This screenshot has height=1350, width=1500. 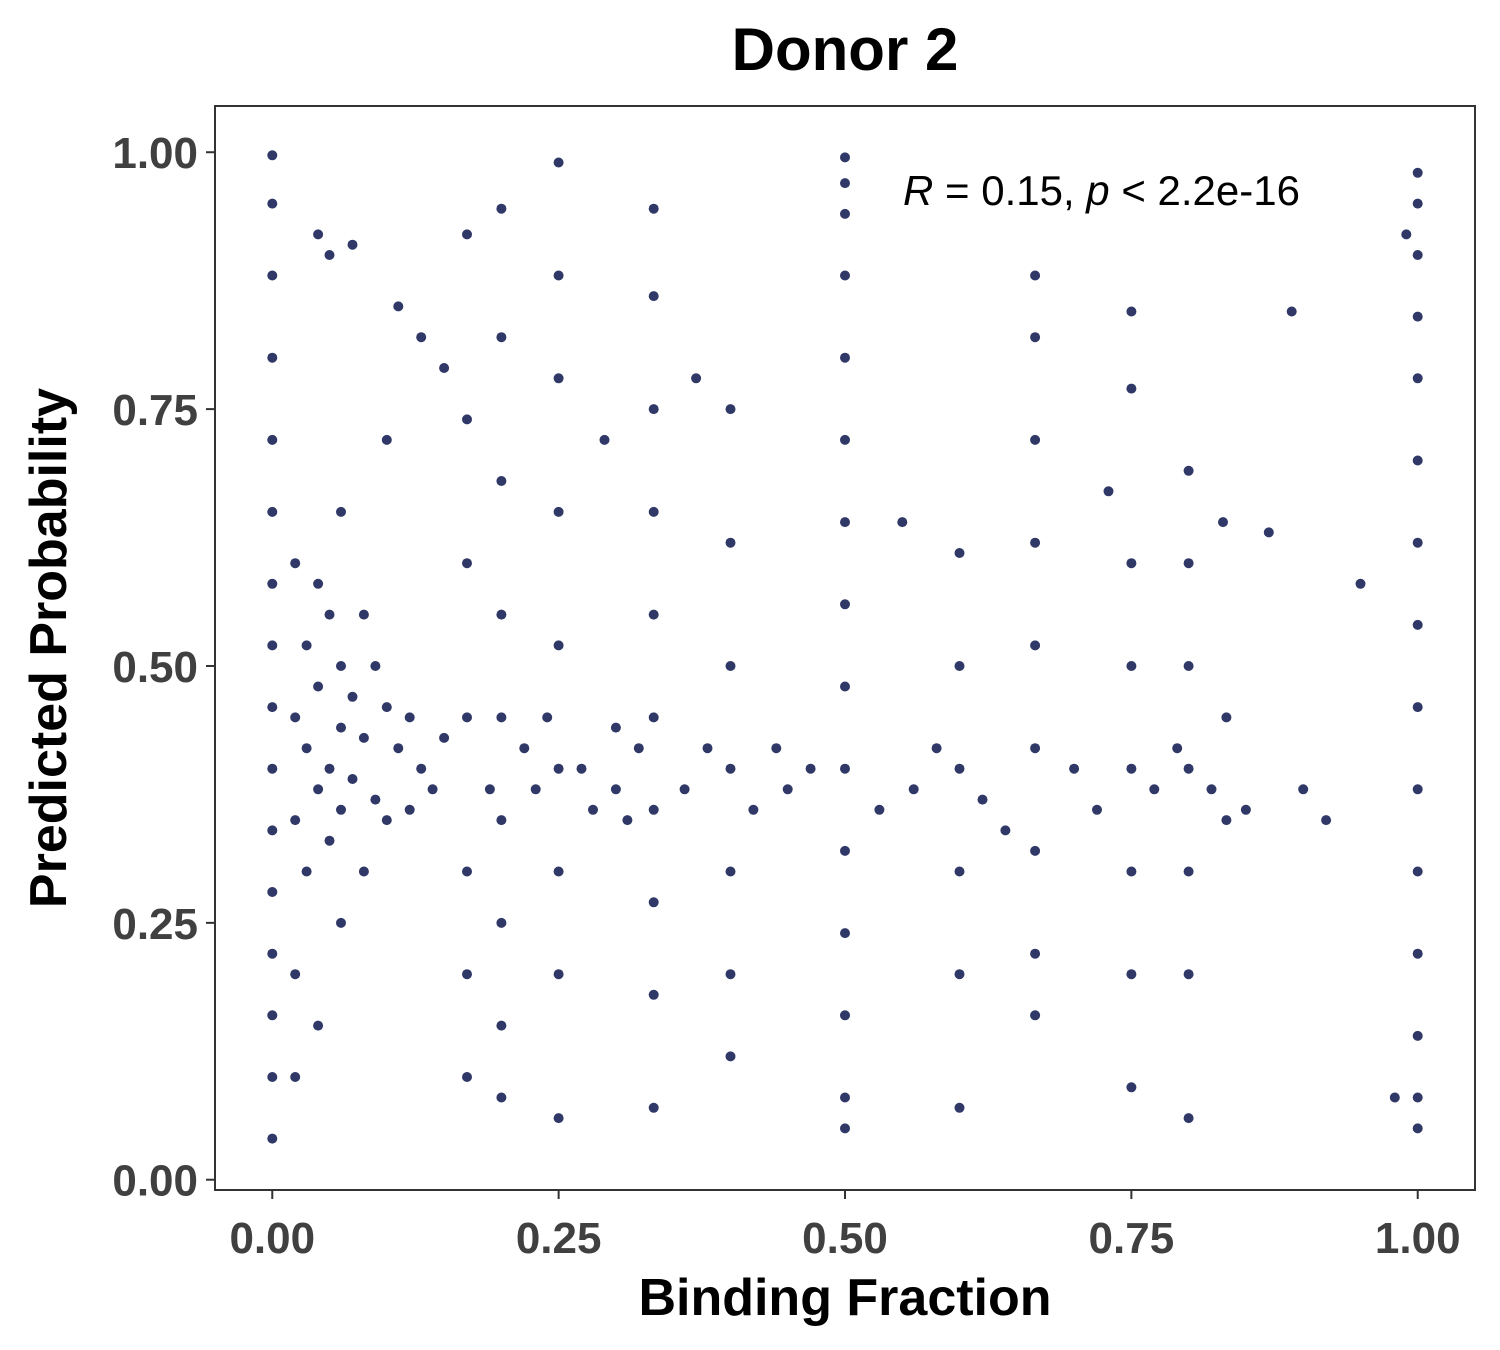 What do you see at coordinates (155, 153) in the screenshot?
I see `y-tick-label-4: 1.00` at bounding box center [155, 153].